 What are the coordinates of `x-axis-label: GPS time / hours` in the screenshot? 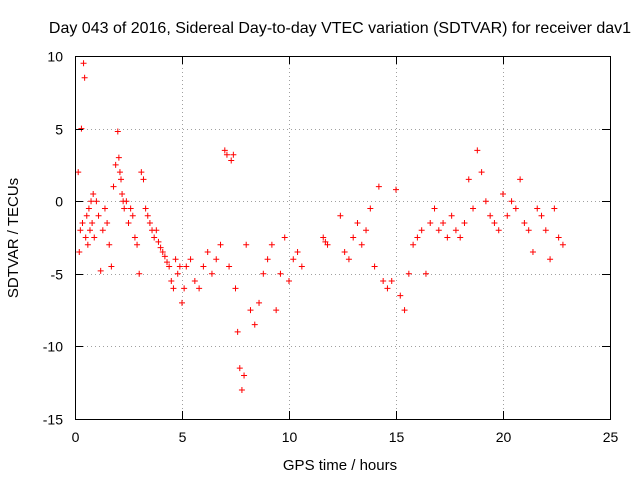 It's located at (340, 465).